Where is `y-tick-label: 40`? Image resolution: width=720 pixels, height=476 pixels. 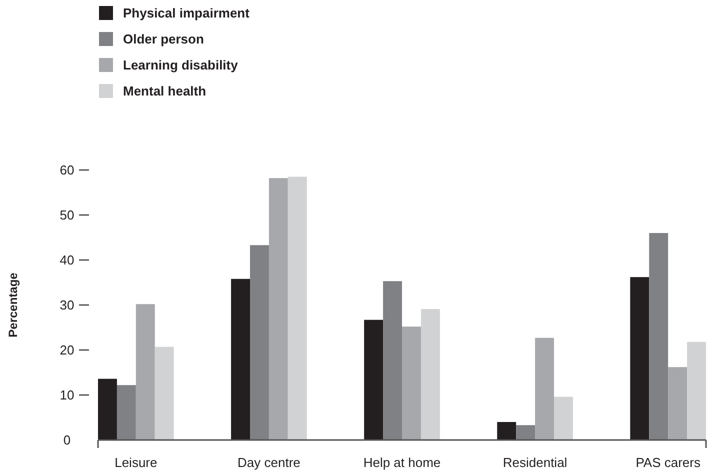 y-tick-label: 40 is located at coordinates (67, 260).